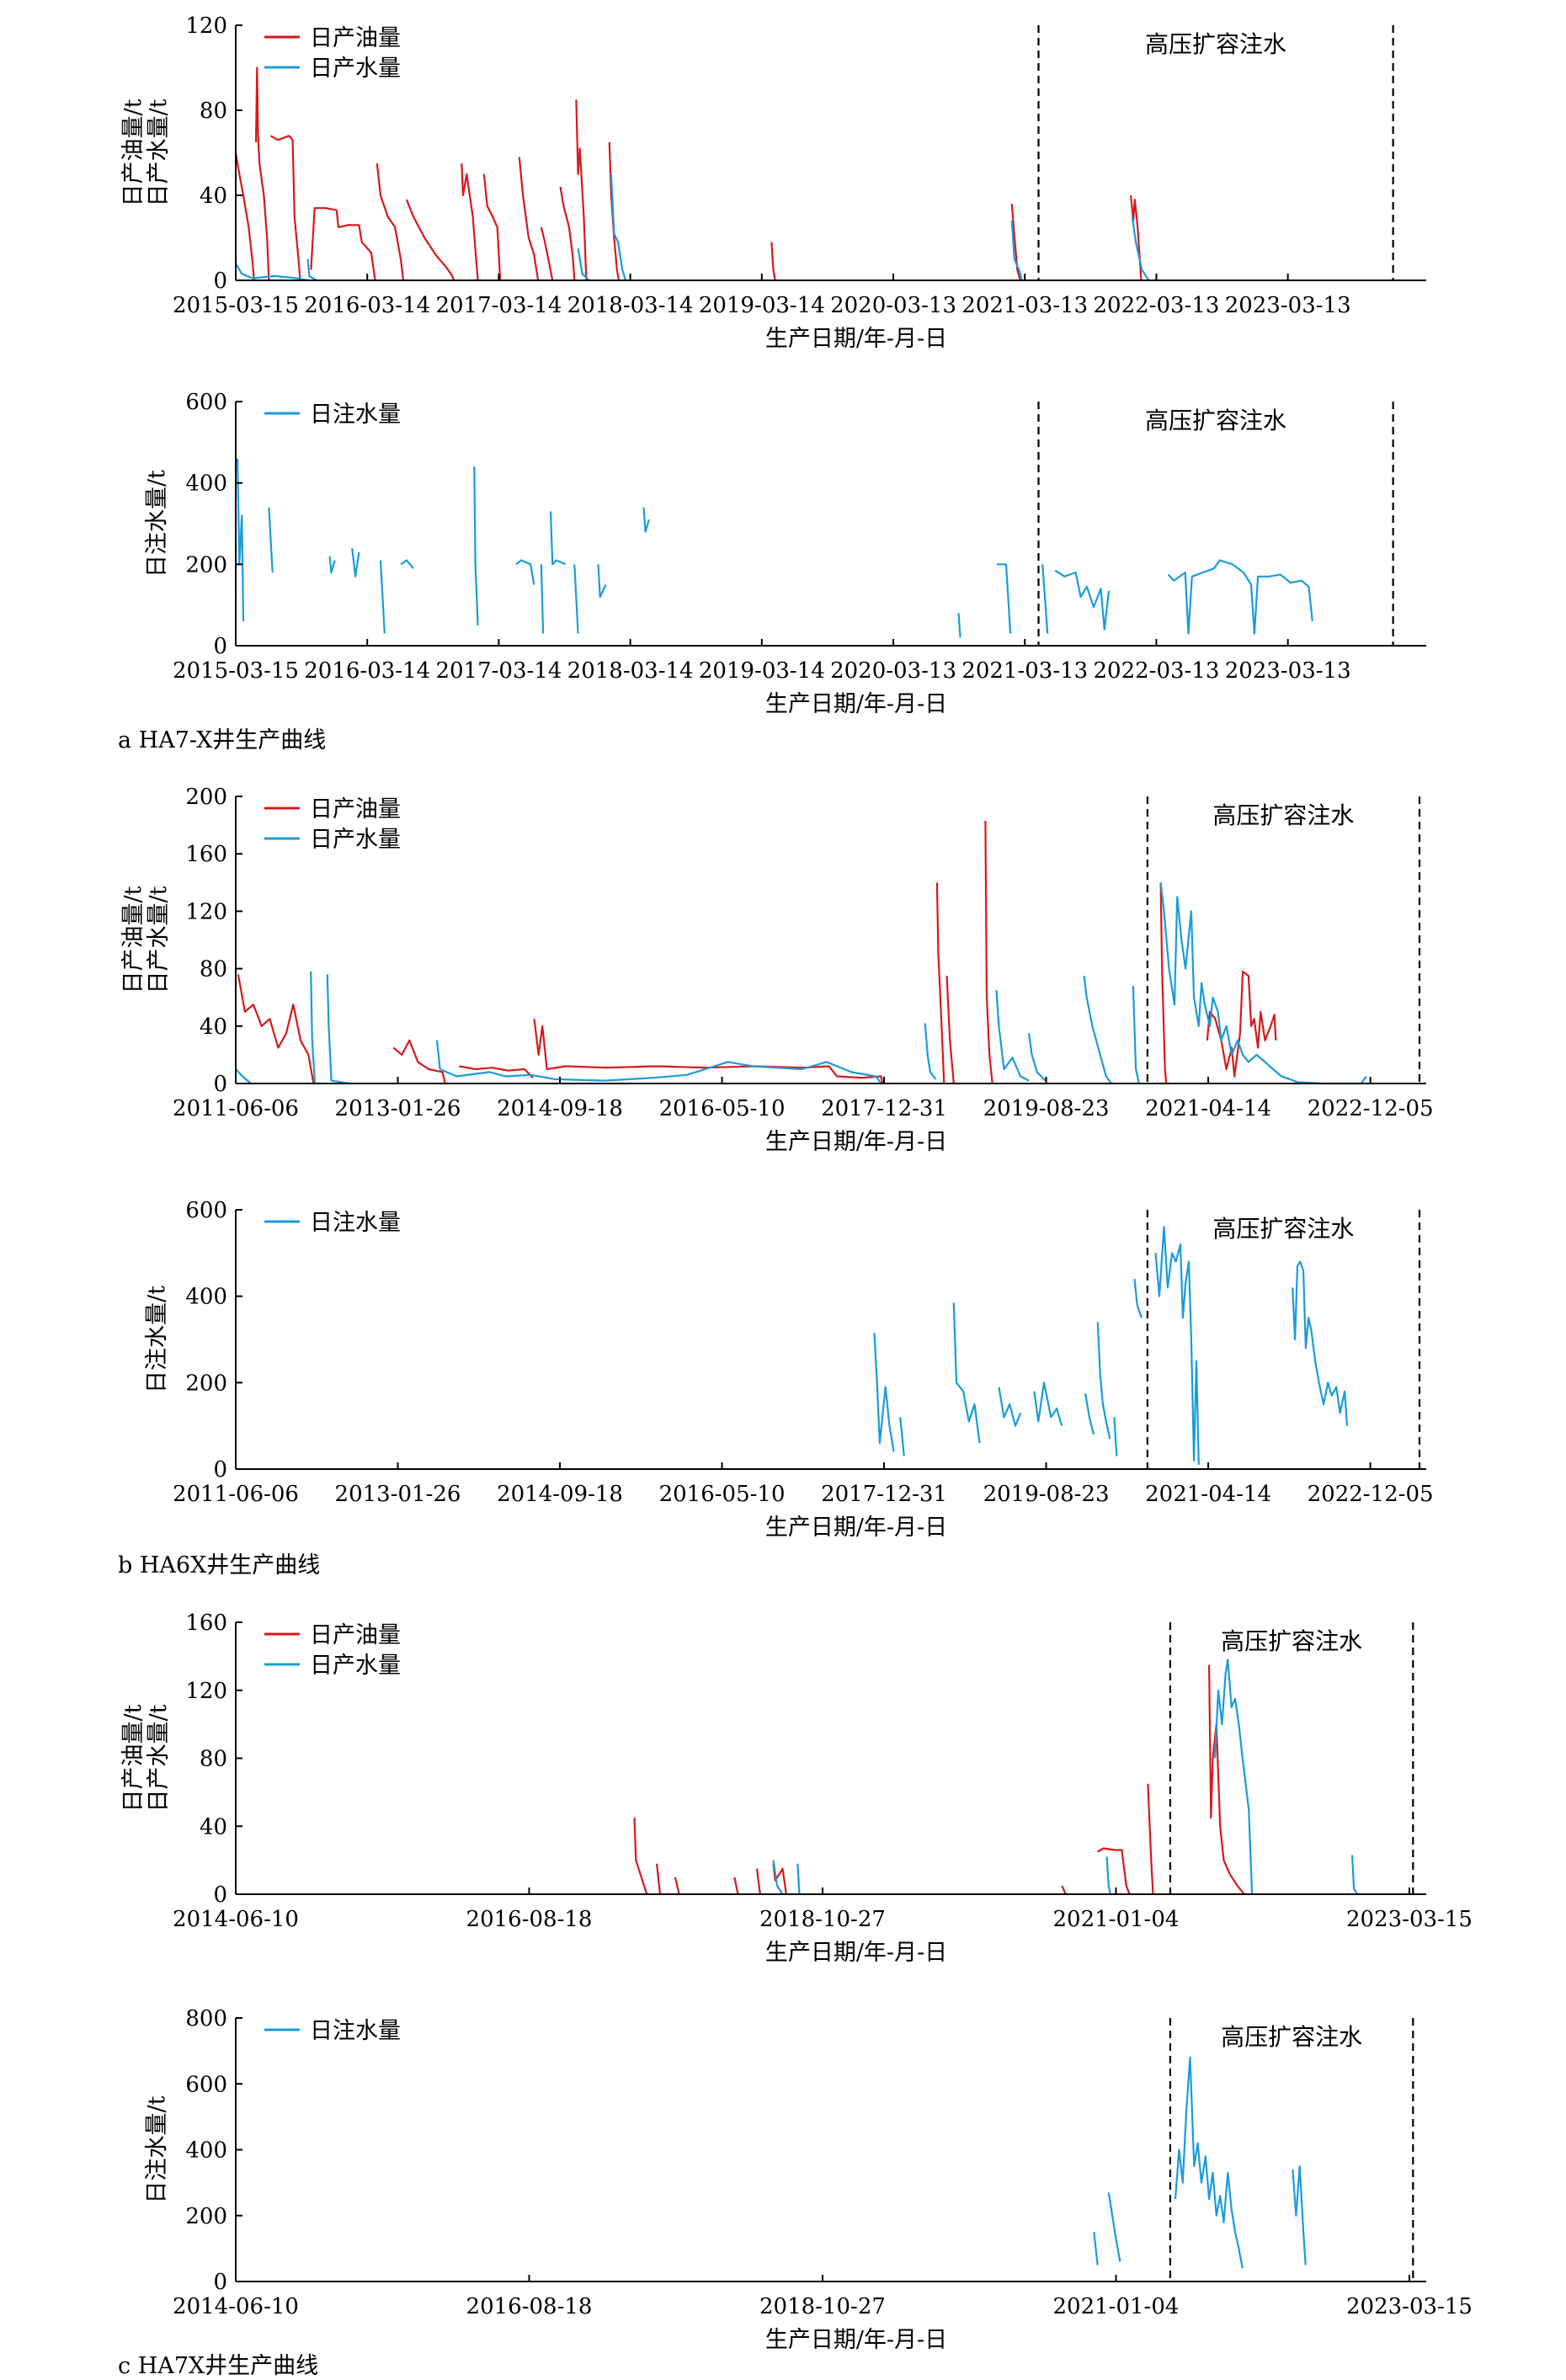 The width and height of the screenshot is (1566, 2380). Describe the element at coordinates (893, 305) in the screenshot. I see `x-tick-label-5: 2020-03-13` at that location.